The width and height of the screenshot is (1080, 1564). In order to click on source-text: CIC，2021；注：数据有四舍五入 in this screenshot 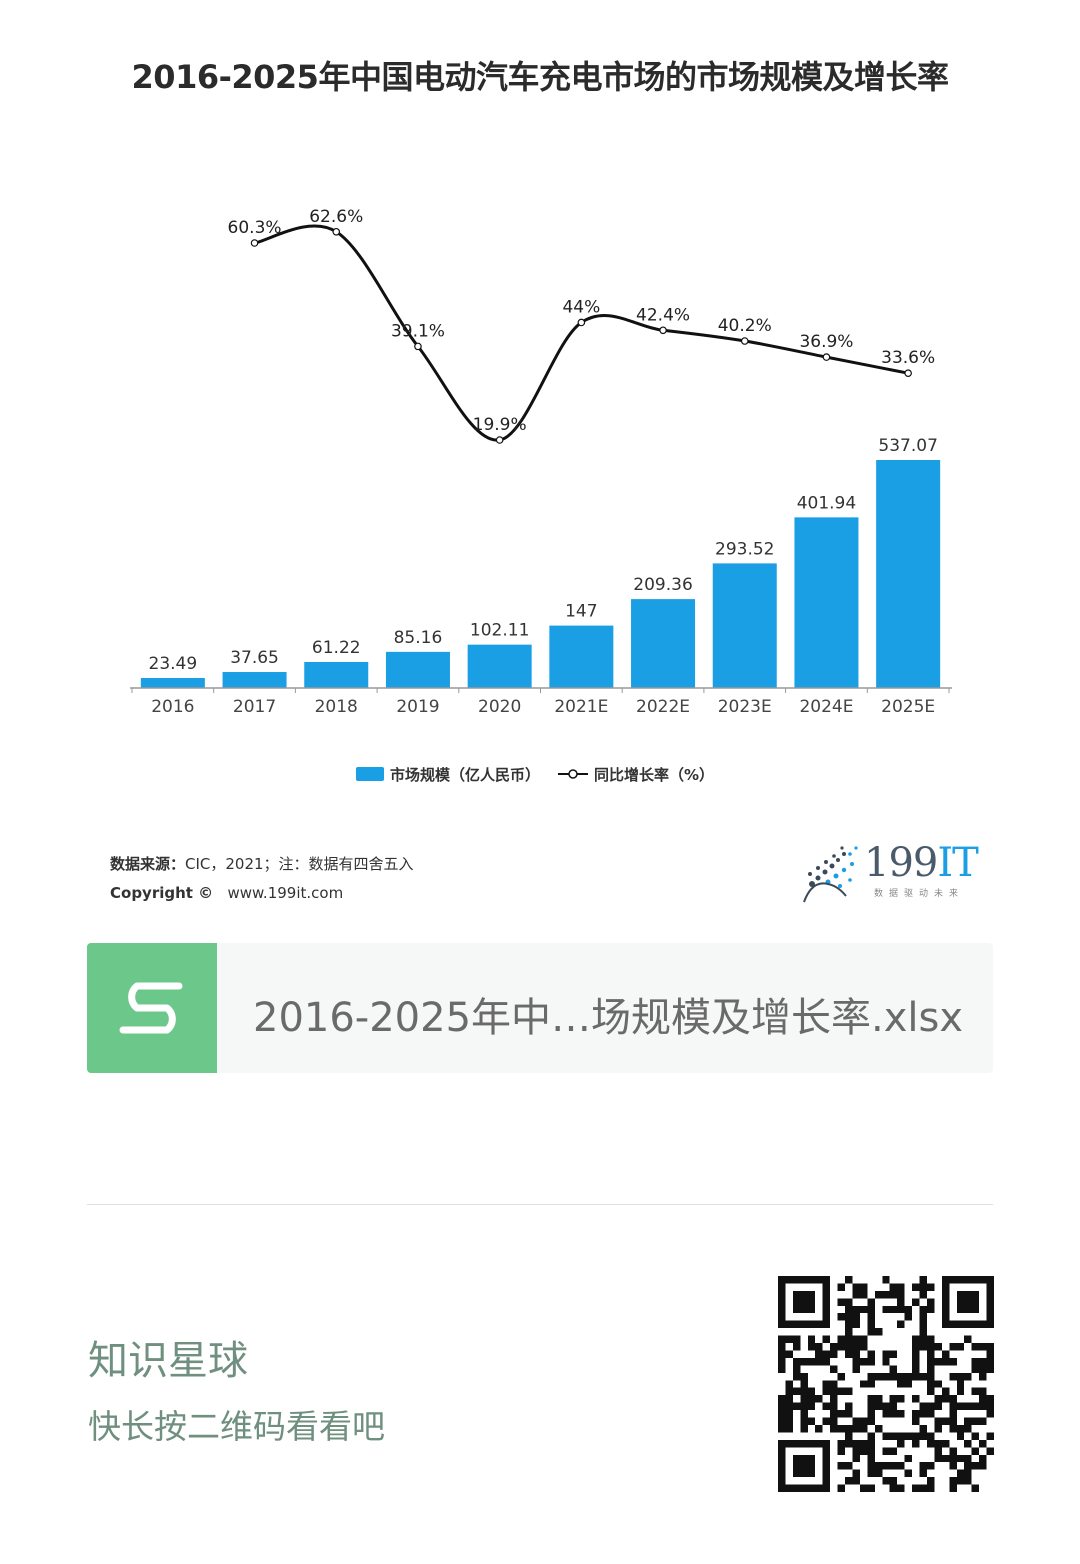, I will do `click(299, 864)`.